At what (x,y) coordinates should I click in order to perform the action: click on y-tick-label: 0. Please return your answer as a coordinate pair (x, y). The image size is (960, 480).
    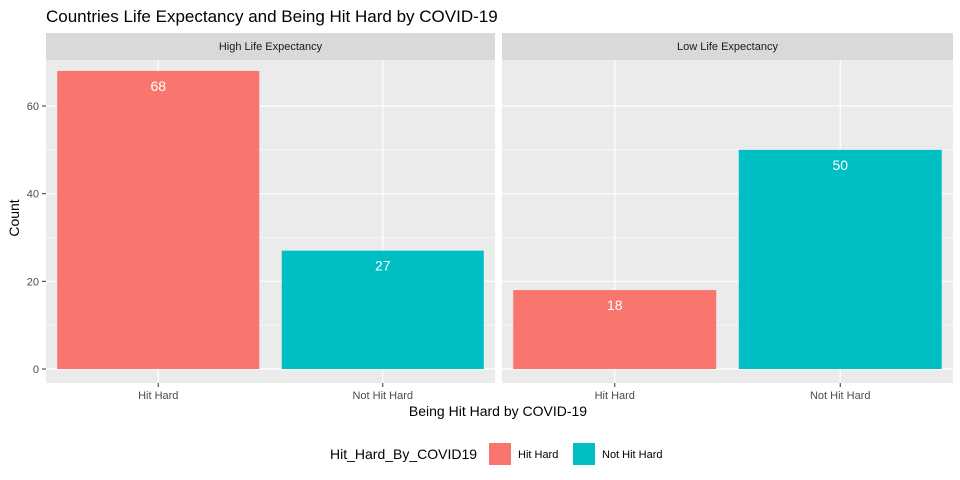
    Looking at the image, I should click on (36, 370).